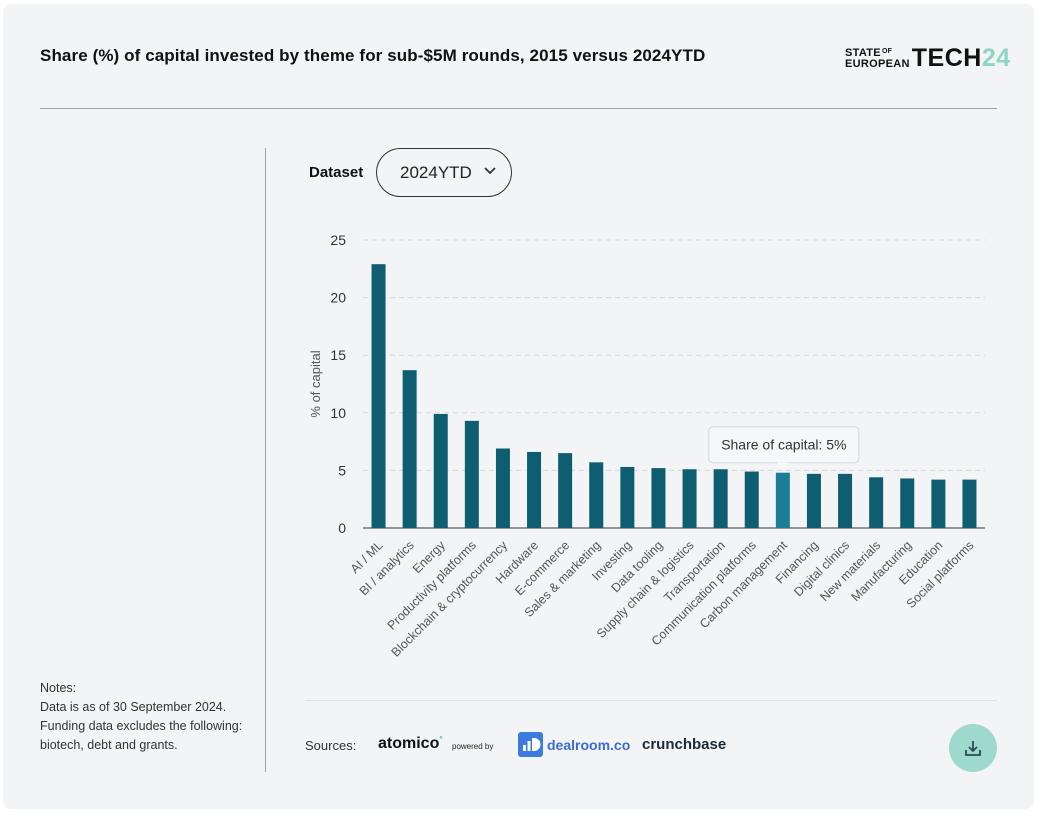  What do you see at coordinates (338, 413) in the screenshot?
I see `y-tick-label: 10` at bounding box center [338, 413].